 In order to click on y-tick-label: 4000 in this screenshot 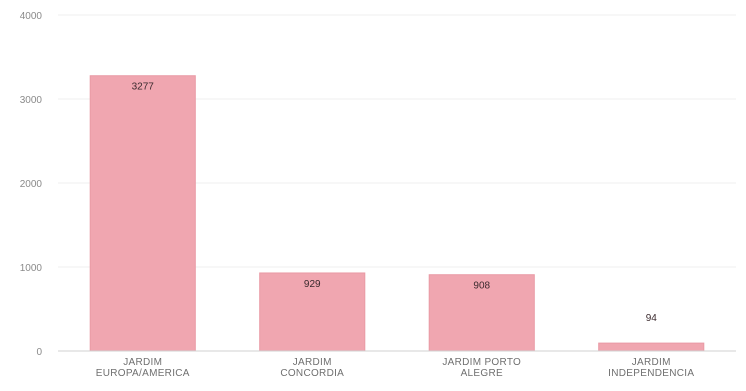, I will do `click(31, 16)`.